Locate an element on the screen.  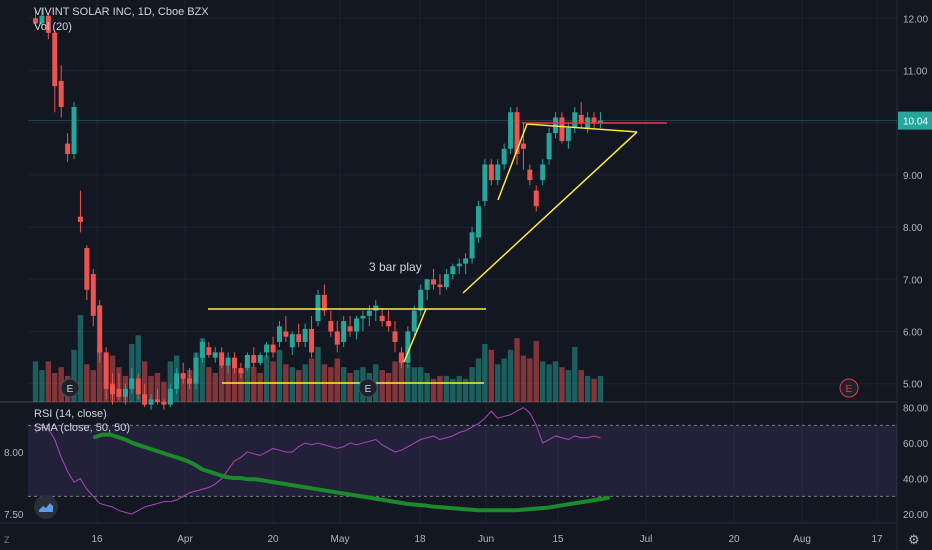
tradingview-logo-icon is located at coordinates (46, 507).